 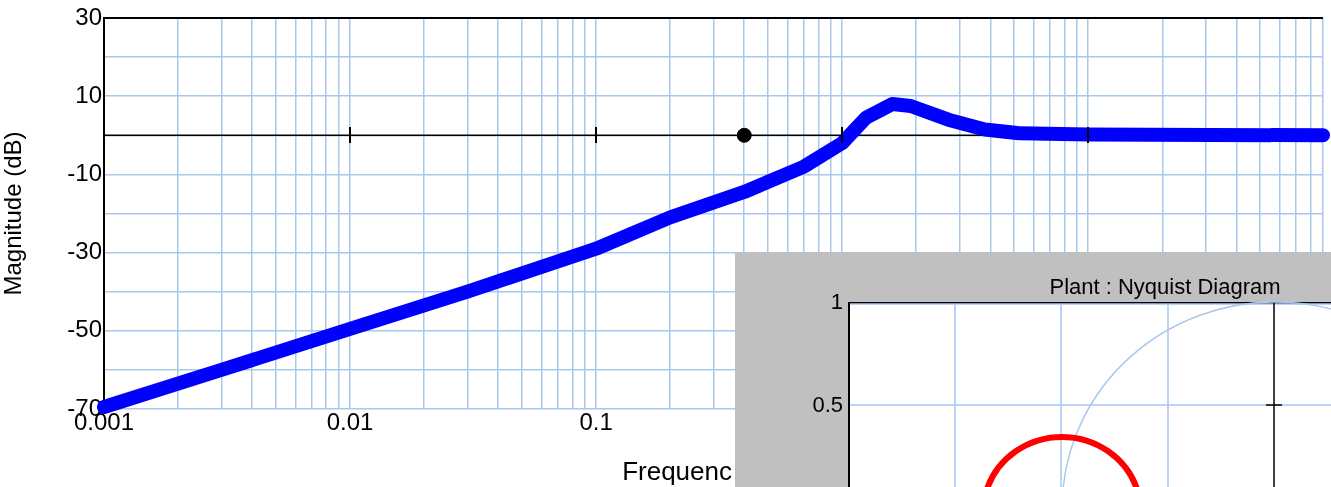 I want to click on x-tick-label: 0.01, so click(x=350, y=422).